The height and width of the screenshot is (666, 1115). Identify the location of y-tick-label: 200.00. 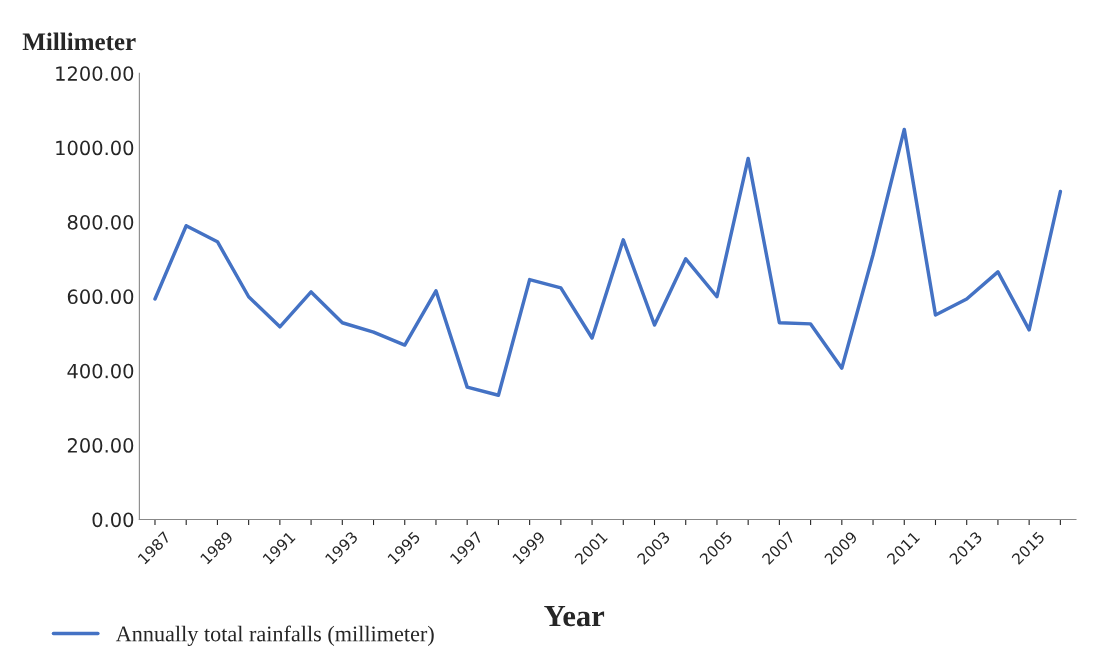
(100, 445).